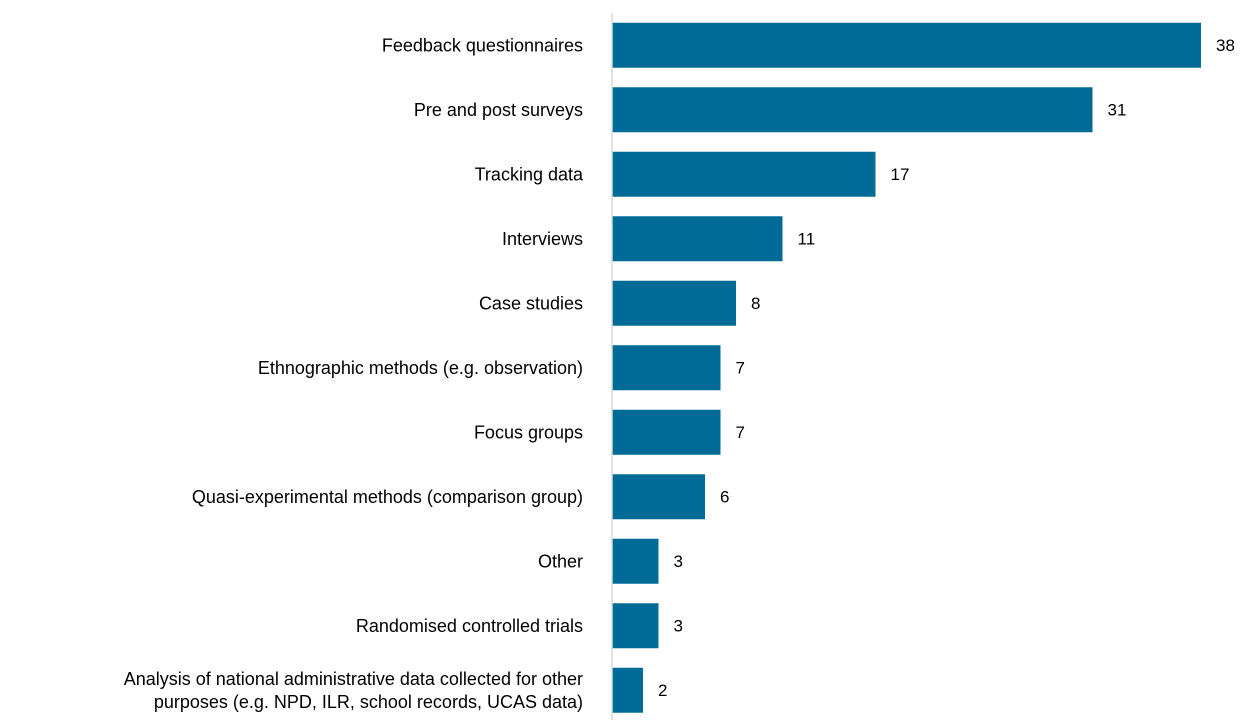 This screenshot has width=1245, height=720. What do you see at coordinates (482, 45) in the screenshot?
I see `category-label: Feedback questionnaires` at bounding box center [482, 45].